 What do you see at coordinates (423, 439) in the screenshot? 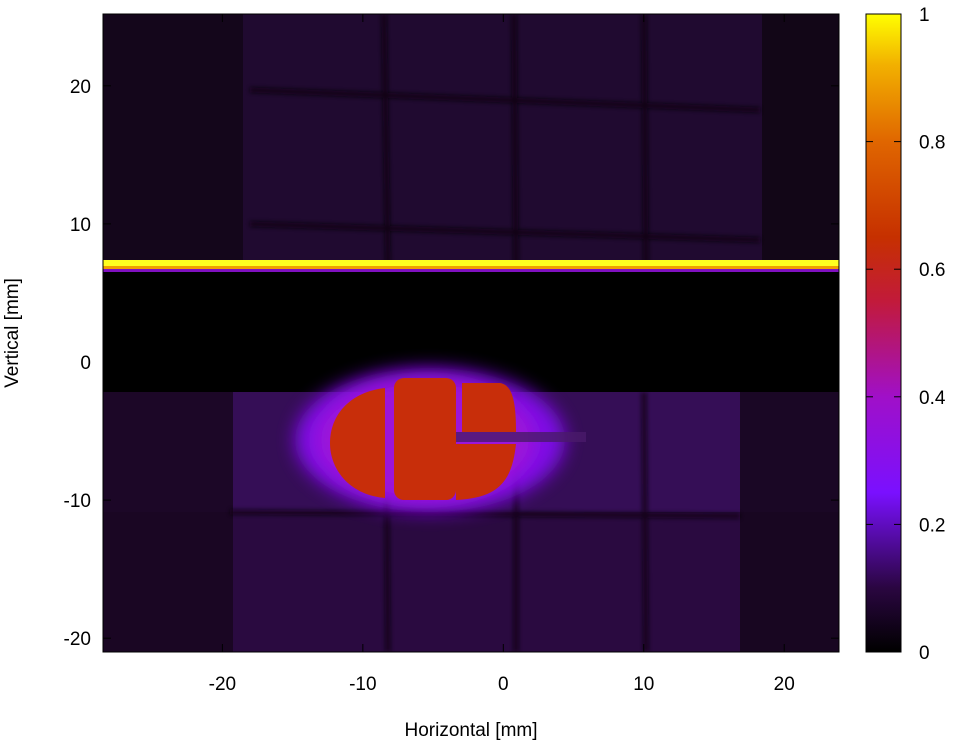
I see `hot-spot-core` at bounding box center [423, 439].